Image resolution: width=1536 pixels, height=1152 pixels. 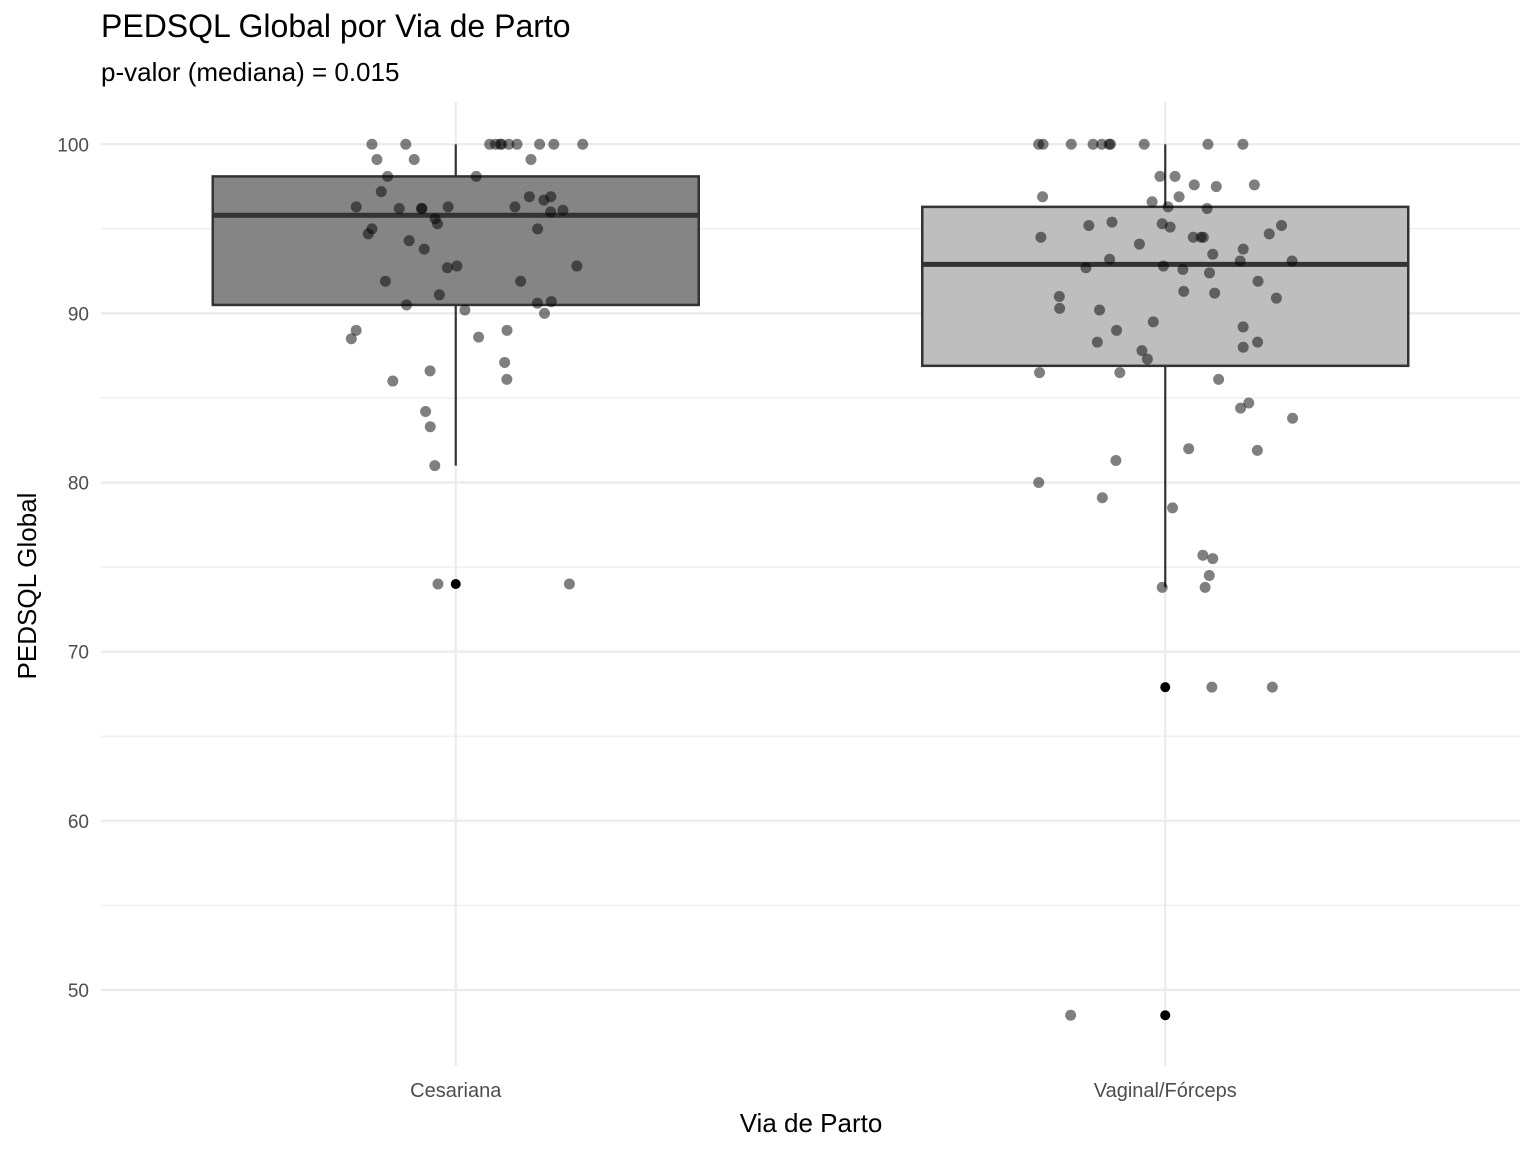 What do you see at coordinates (1165, 1091) in the screenshot?
I see `x-tick-label: Vaginal/Fórceps` at bounding box center [1165, 1091].